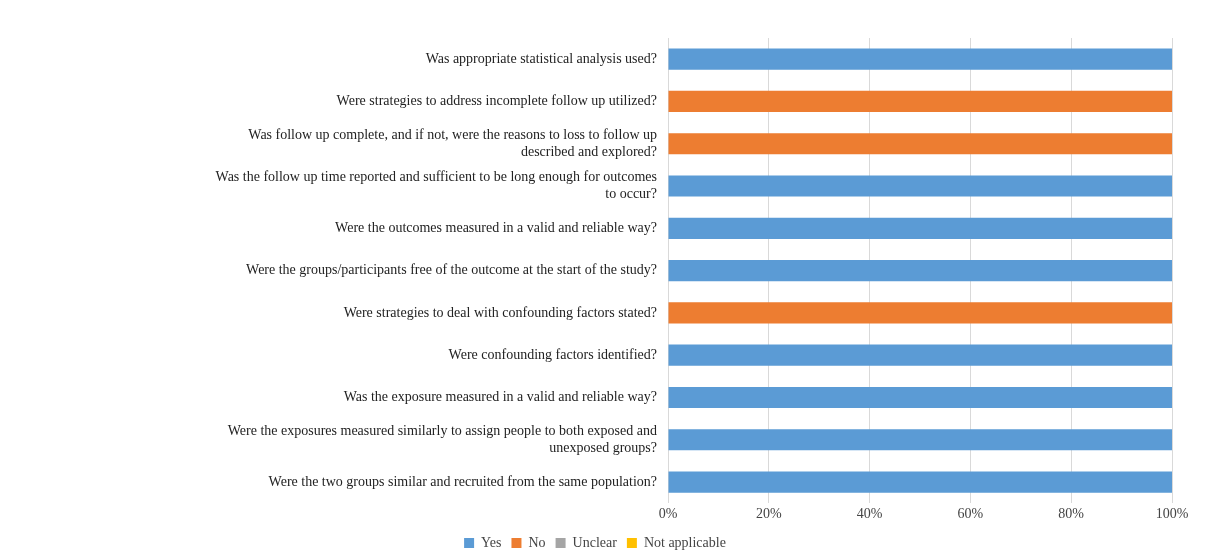 This screenshot has width=1210, height=560. I want to click on y-tick-label: Was the exposure measured in a valid and reliable way?, so click(500, 397).